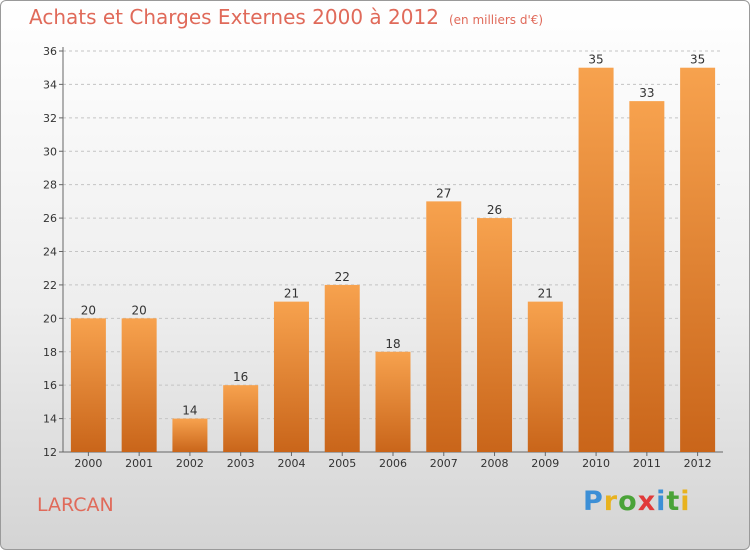  What do you see at coordinates (495, 335) in the screenshot?
I see `bar-2008` at bounding box center [495, 335].